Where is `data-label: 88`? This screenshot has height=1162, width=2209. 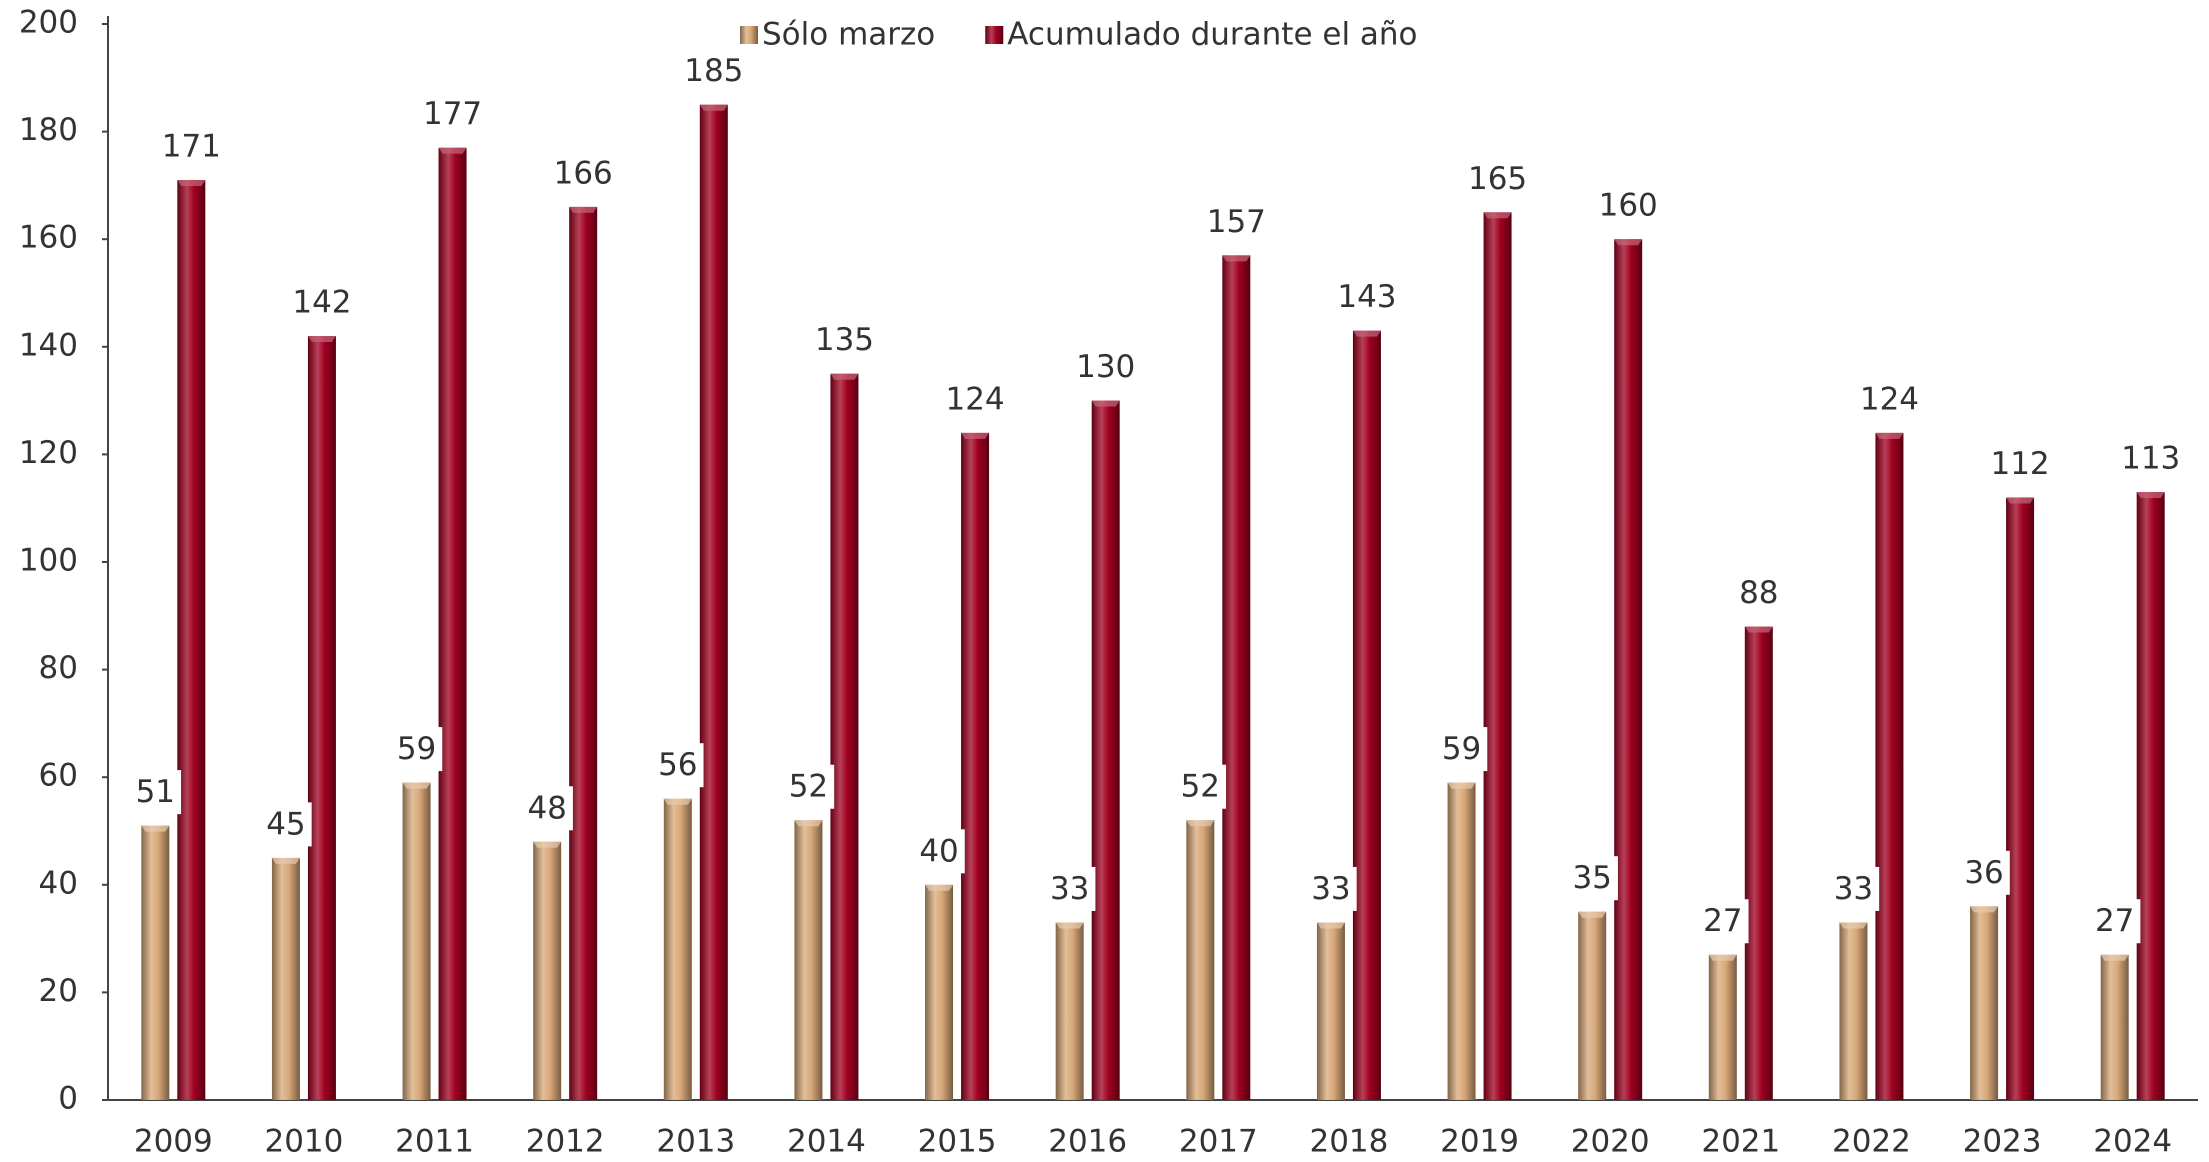 data-label: 88 is located at coordinates (1758, 593).